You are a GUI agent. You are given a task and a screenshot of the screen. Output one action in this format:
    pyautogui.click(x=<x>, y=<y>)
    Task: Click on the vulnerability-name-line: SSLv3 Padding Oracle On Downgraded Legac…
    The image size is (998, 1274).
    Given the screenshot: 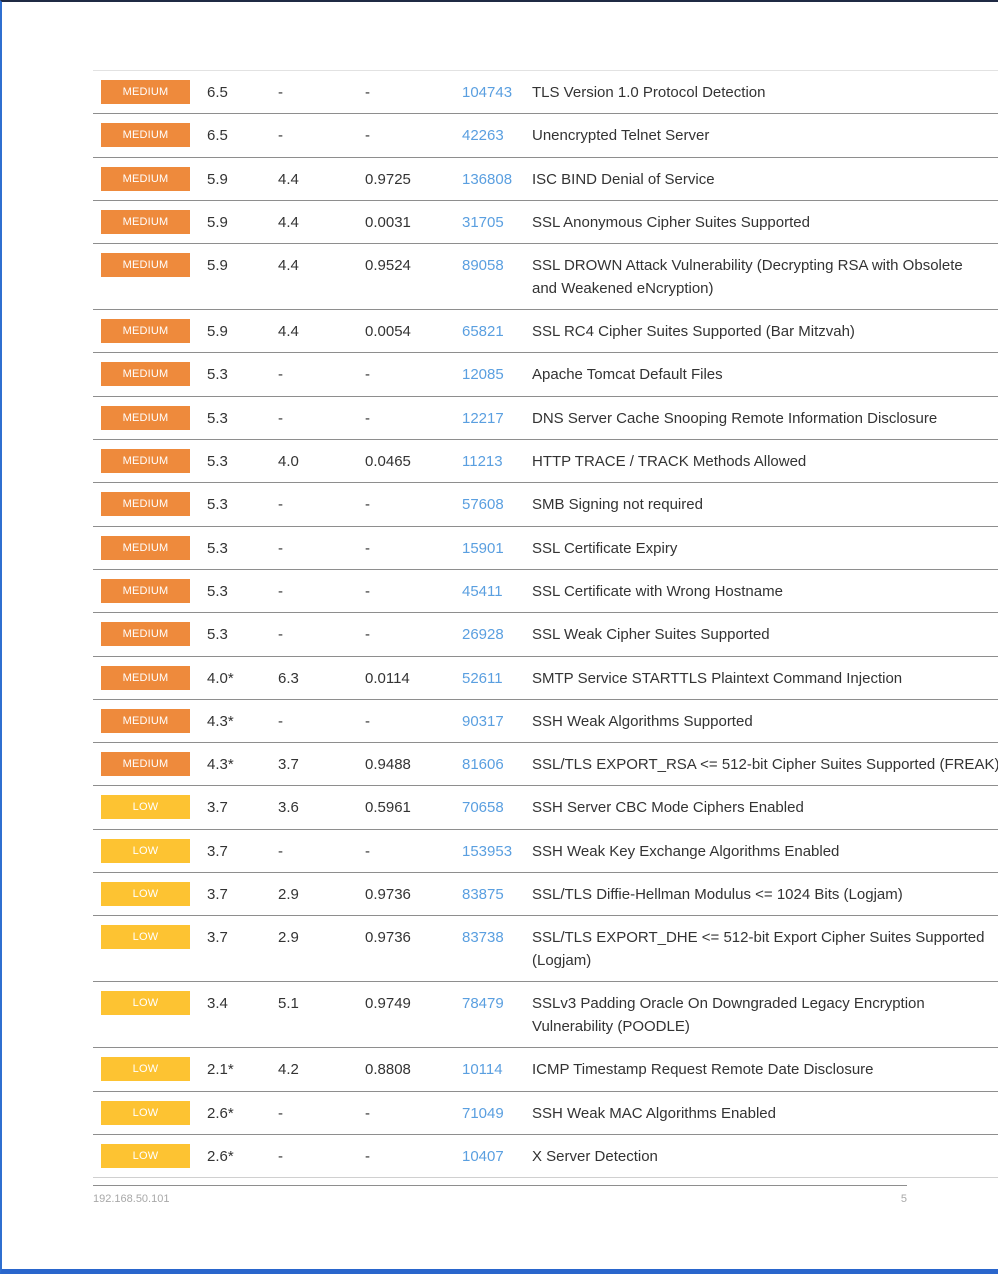 What is the action you would take?
    pyautogui.click(x=728, y=1004)
    